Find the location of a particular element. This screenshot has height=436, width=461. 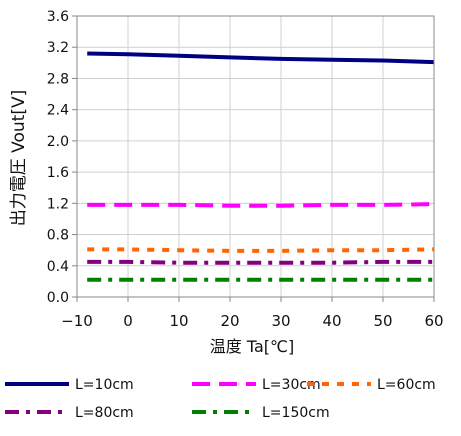

x-tick-label: 20 is located at coordinates (229, 321).